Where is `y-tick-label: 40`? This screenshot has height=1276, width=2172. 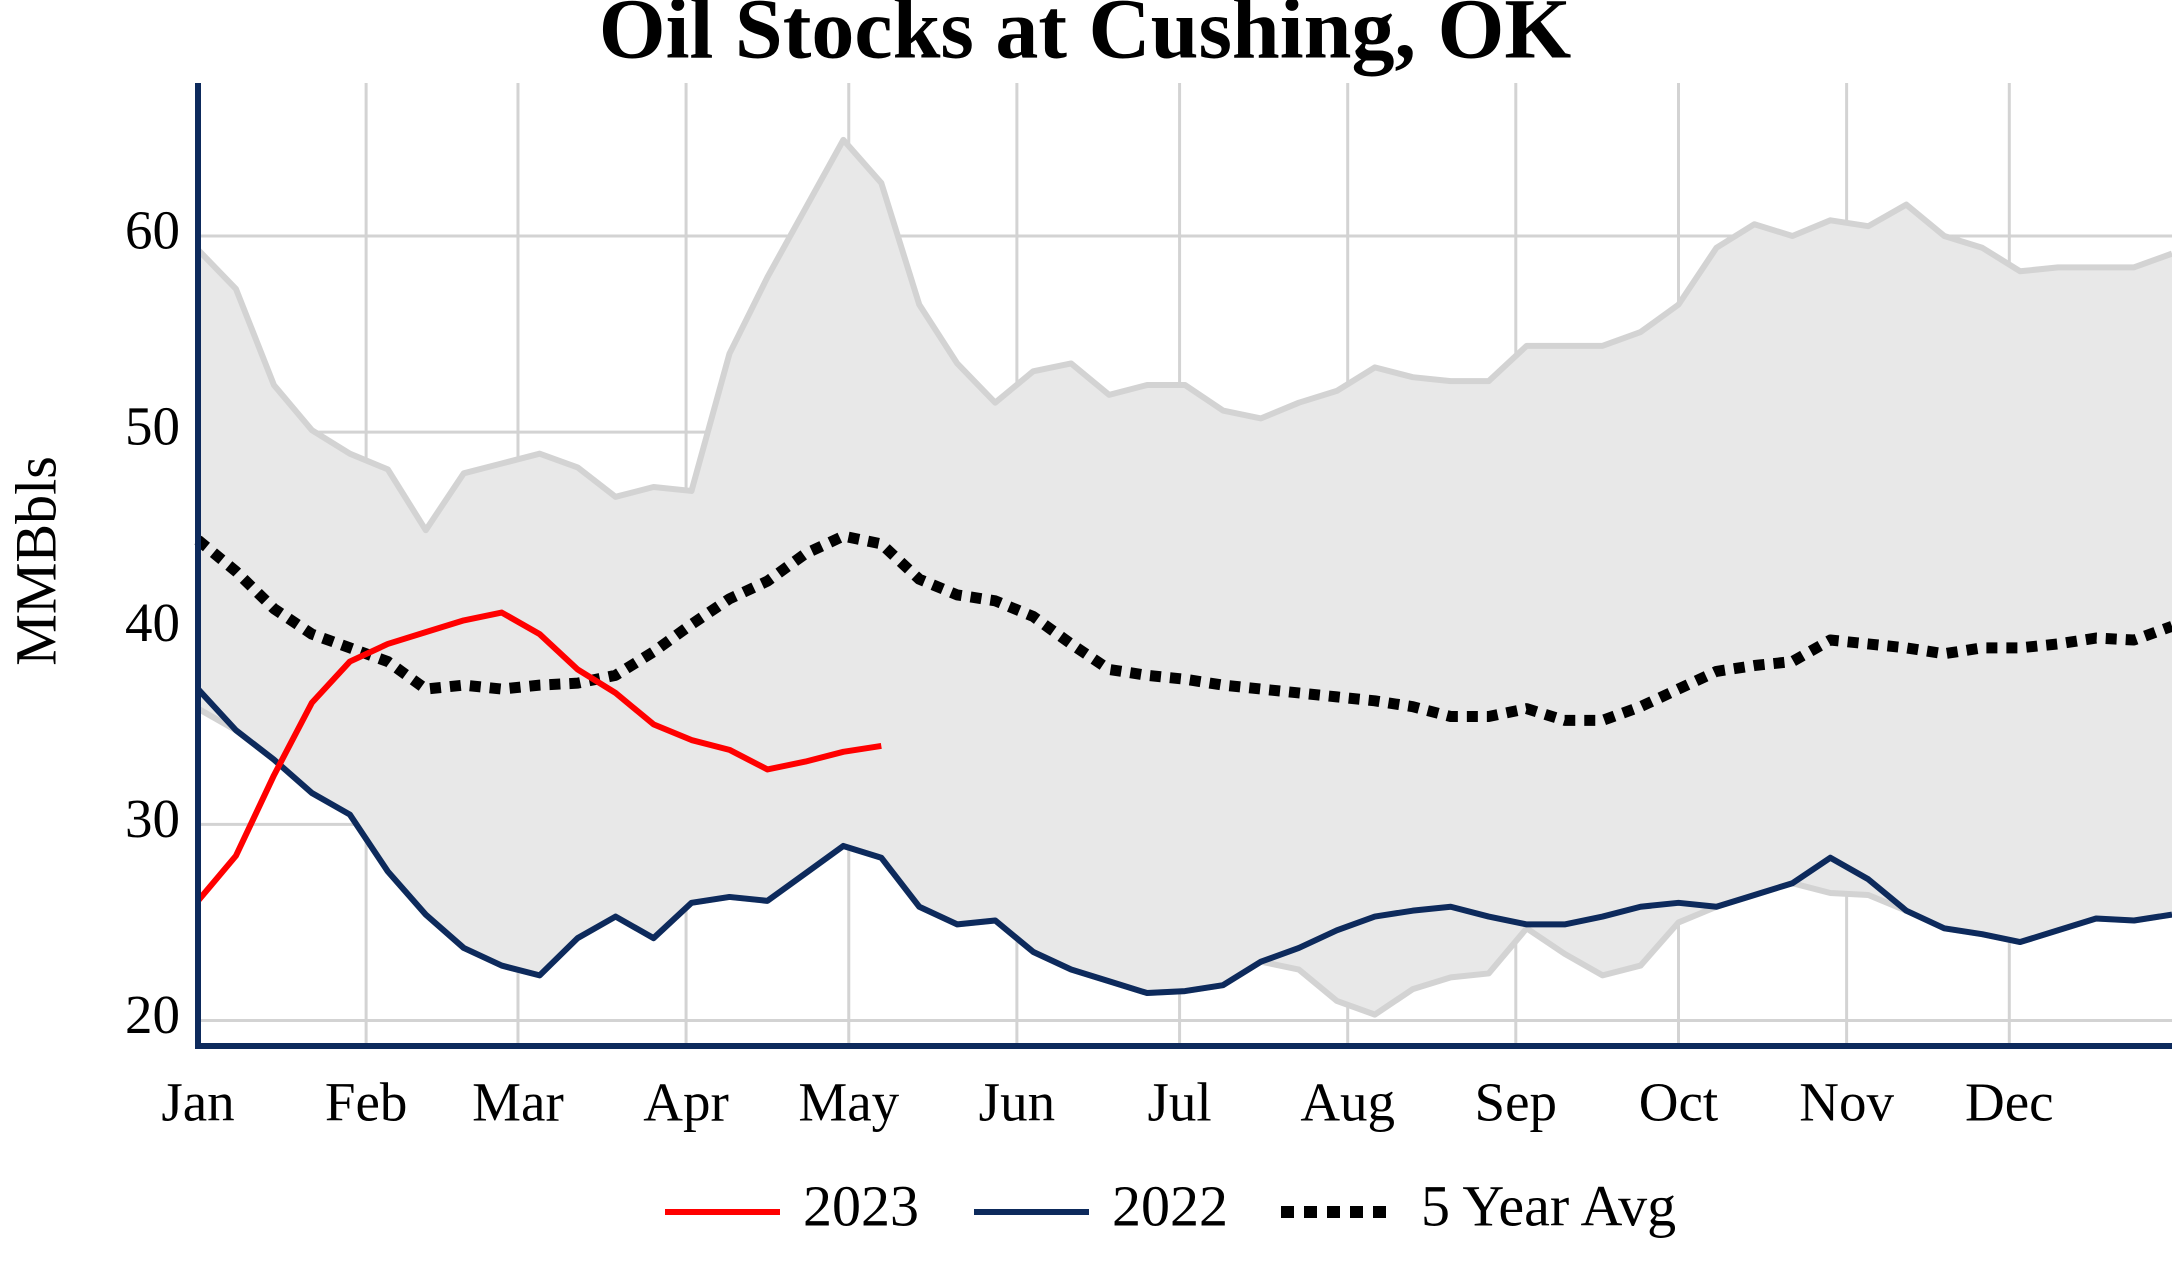
y-tick-label: 40 is located at coordinates (152, 622).